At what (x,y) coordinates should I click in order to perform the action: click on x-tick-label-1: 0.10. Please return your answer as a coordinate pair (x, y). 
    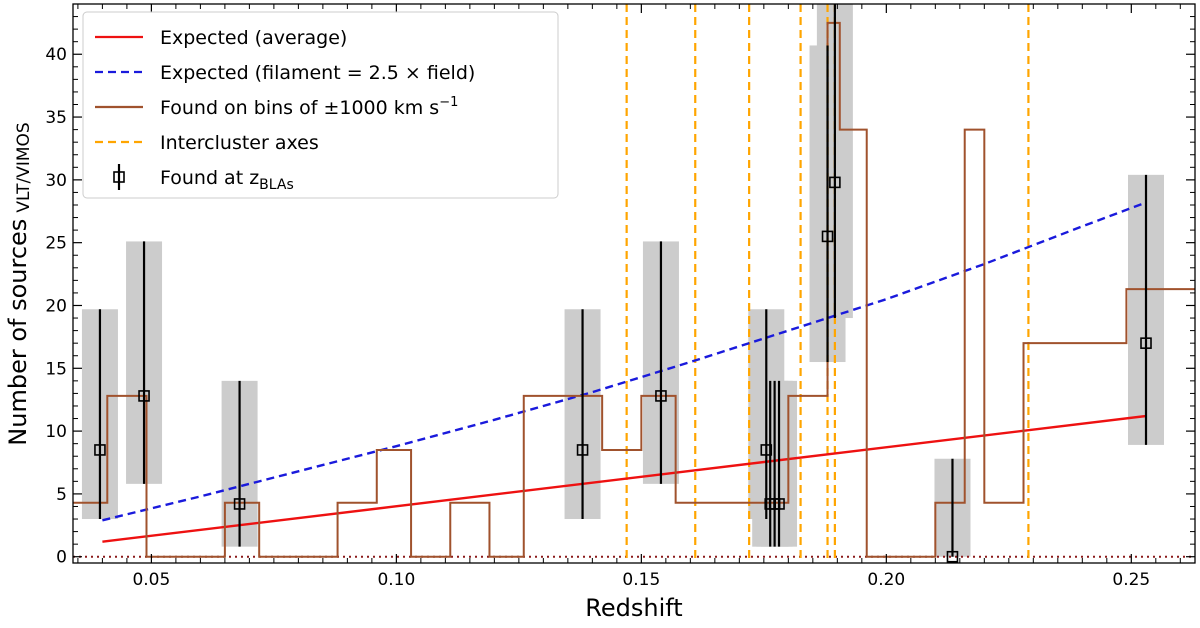
    Looking at the image, I should click on (396, 580).